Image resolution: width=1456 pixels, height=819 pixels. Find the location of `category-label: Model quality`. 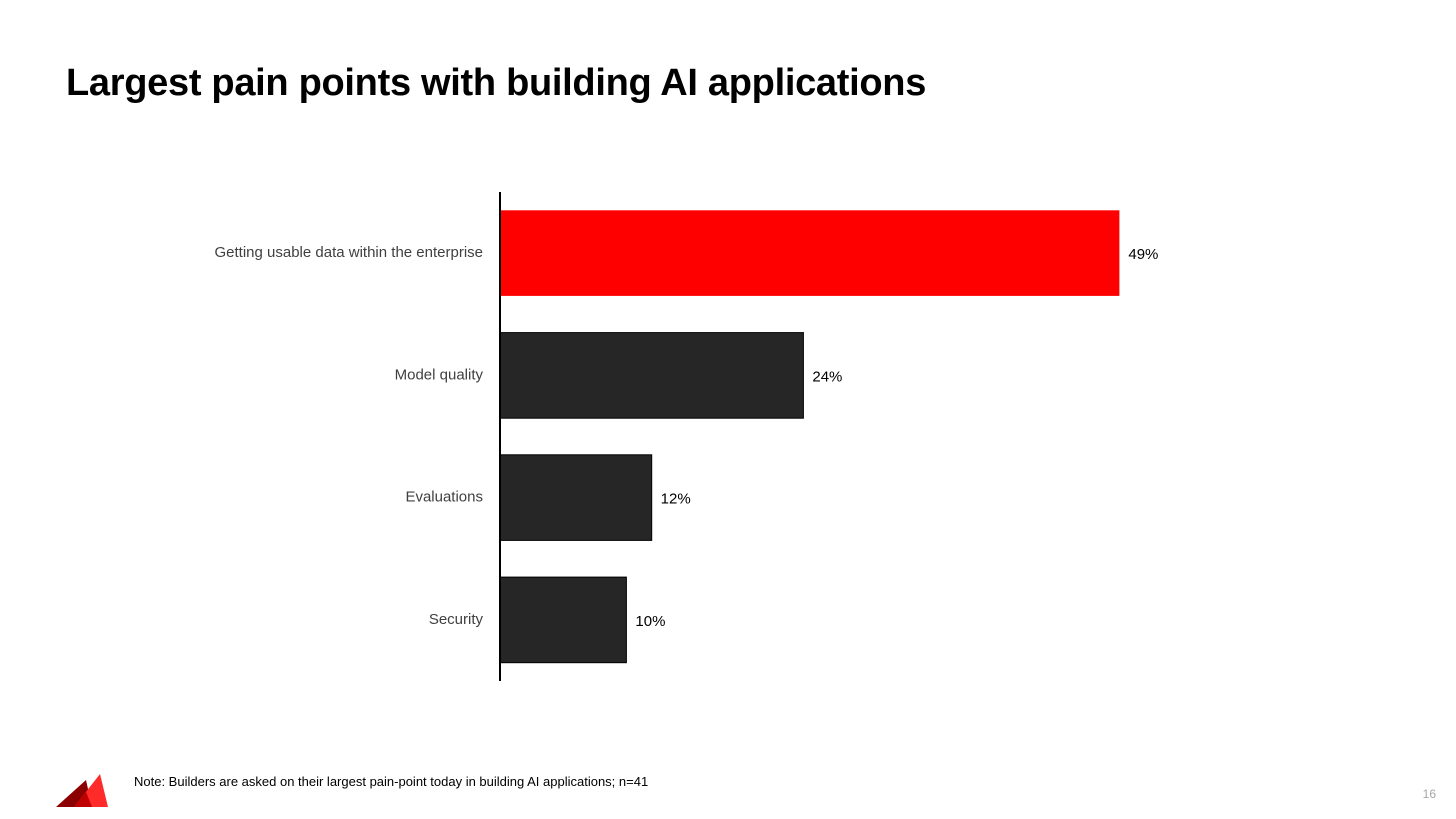

category-label: Model quality is located at coordinates (439, 374).